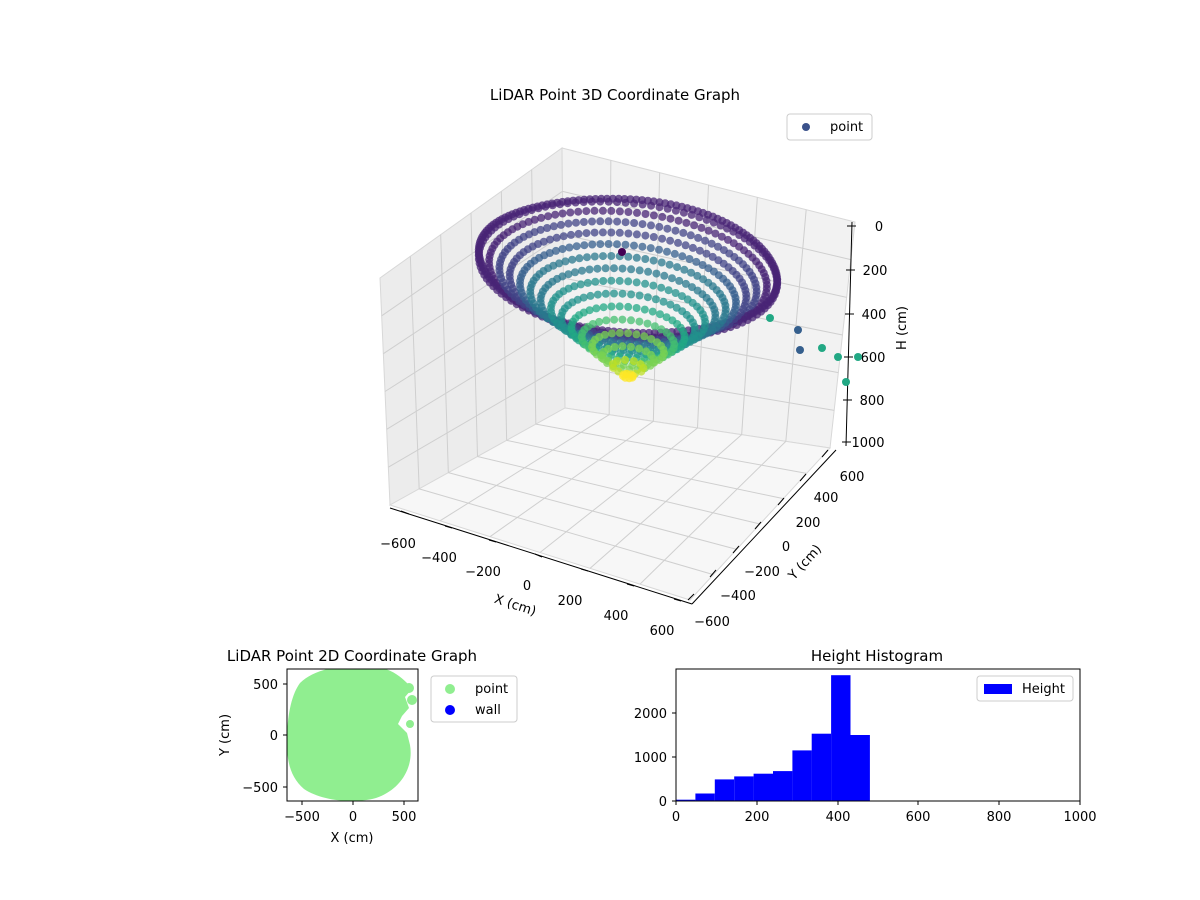  Describe the element at coordinates (808, 523) in the screenshot. I see `y-tick-label: 200` at that location.